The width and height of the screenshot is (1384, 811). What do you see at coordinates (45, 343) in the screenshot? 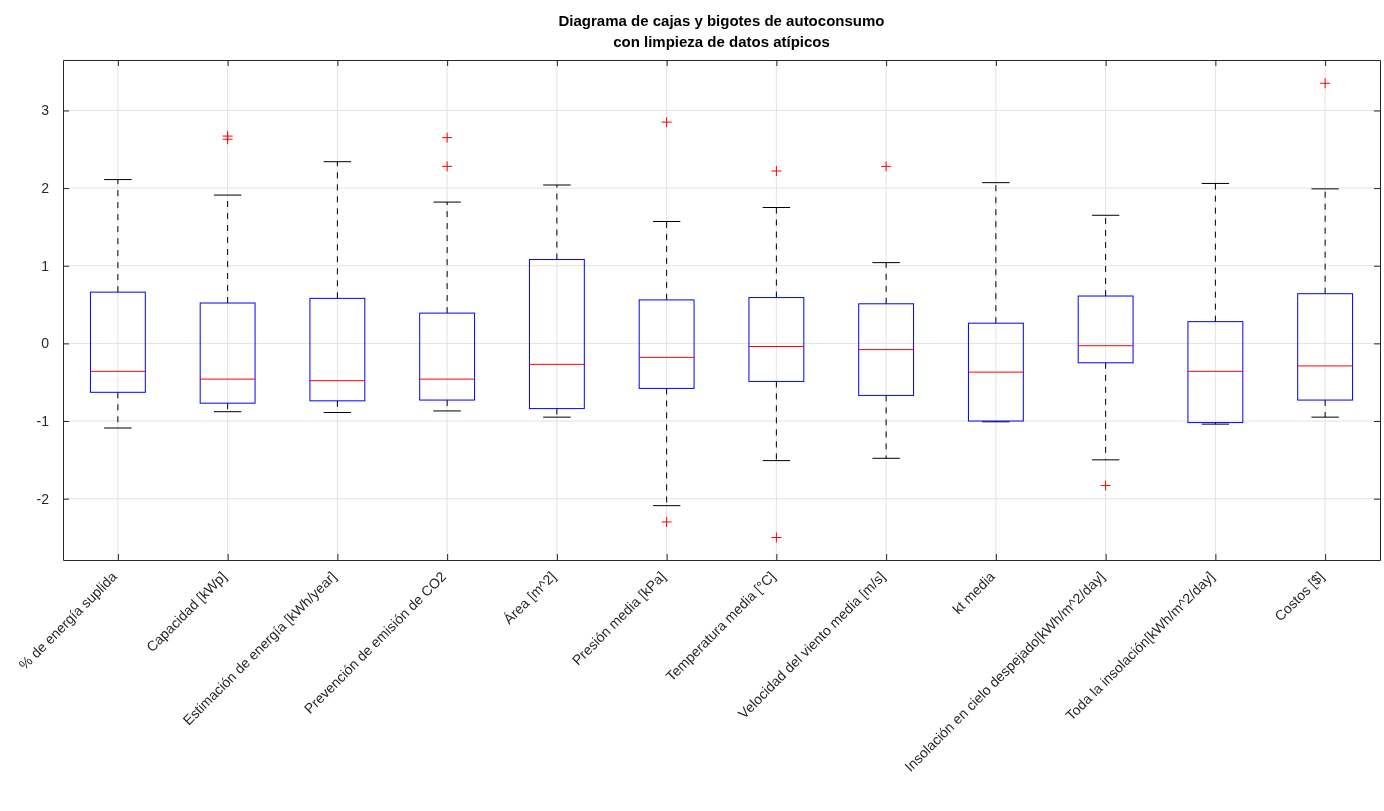
I see `y-tick-label: 0` at bounding box center [45, 343].